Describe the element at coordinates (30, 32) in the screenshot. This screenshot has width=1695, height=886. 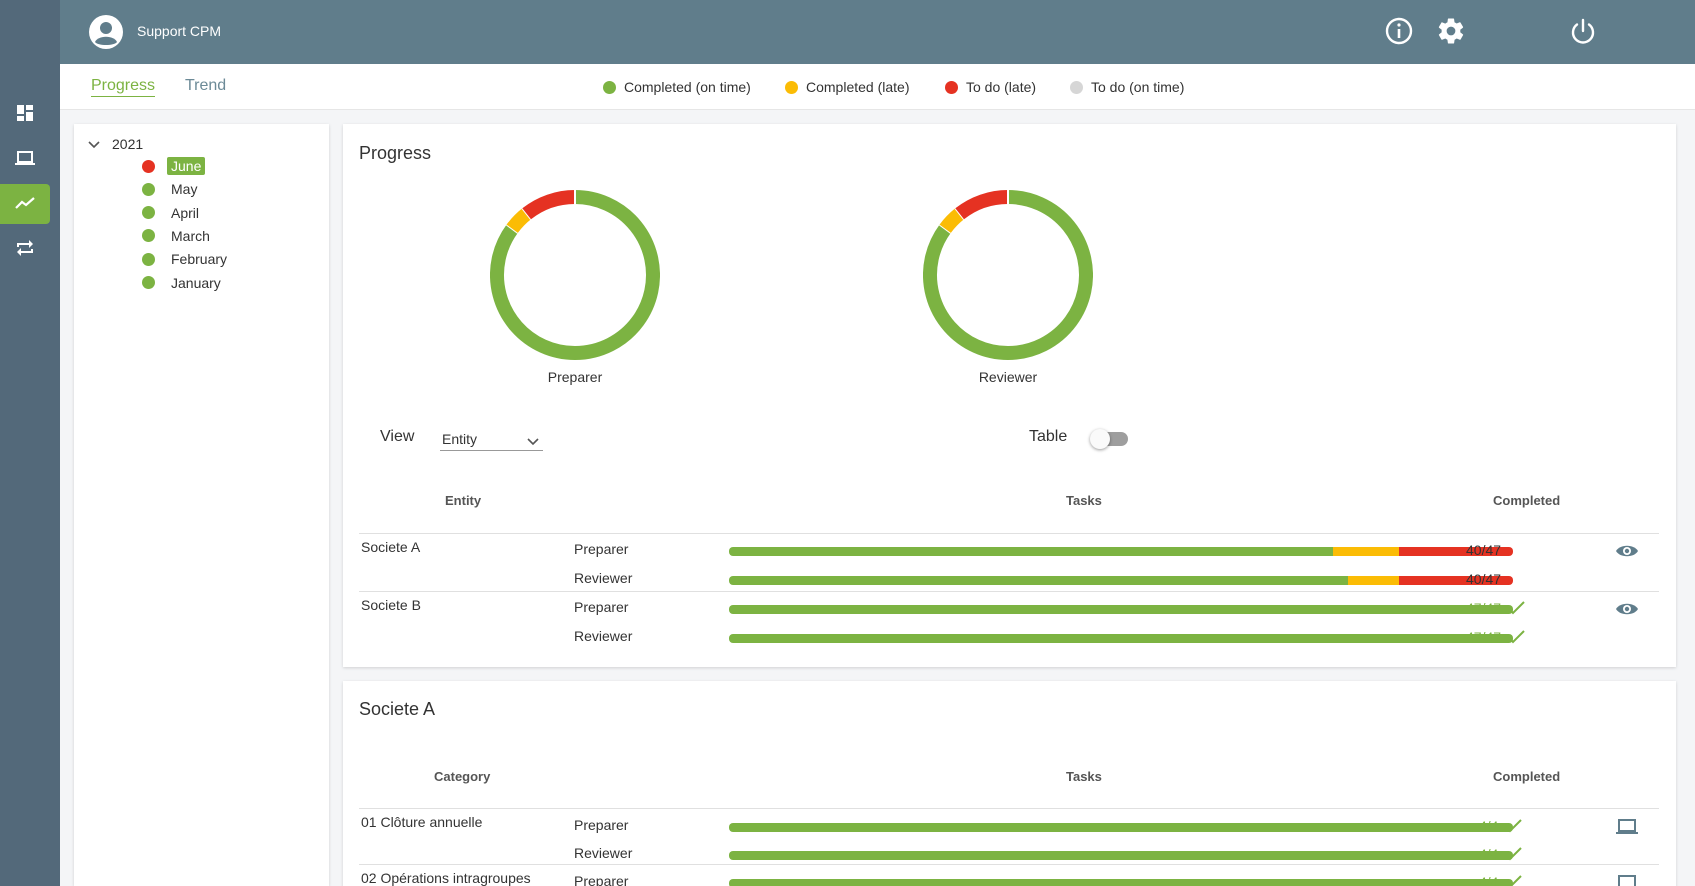
I see `top-left-corner` at that location.